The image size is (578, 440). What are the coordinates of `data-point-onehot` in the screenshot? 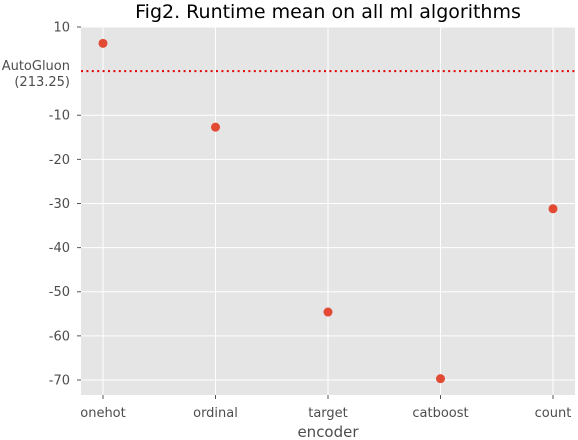 It's located at (103, 43).